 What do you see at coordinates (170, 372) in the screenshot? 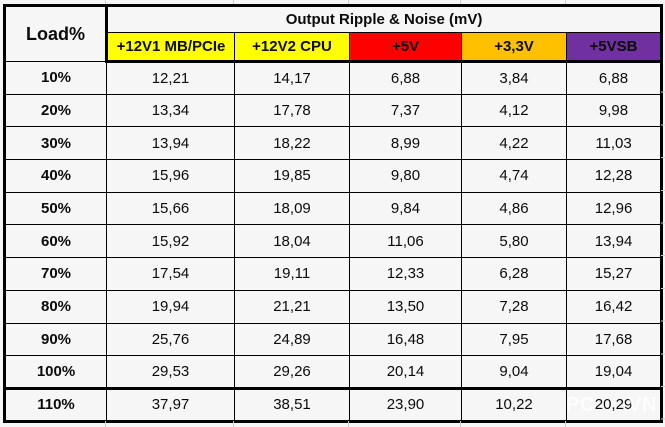
I see `value-cell: 29,53` at bounding box center [170, 372].